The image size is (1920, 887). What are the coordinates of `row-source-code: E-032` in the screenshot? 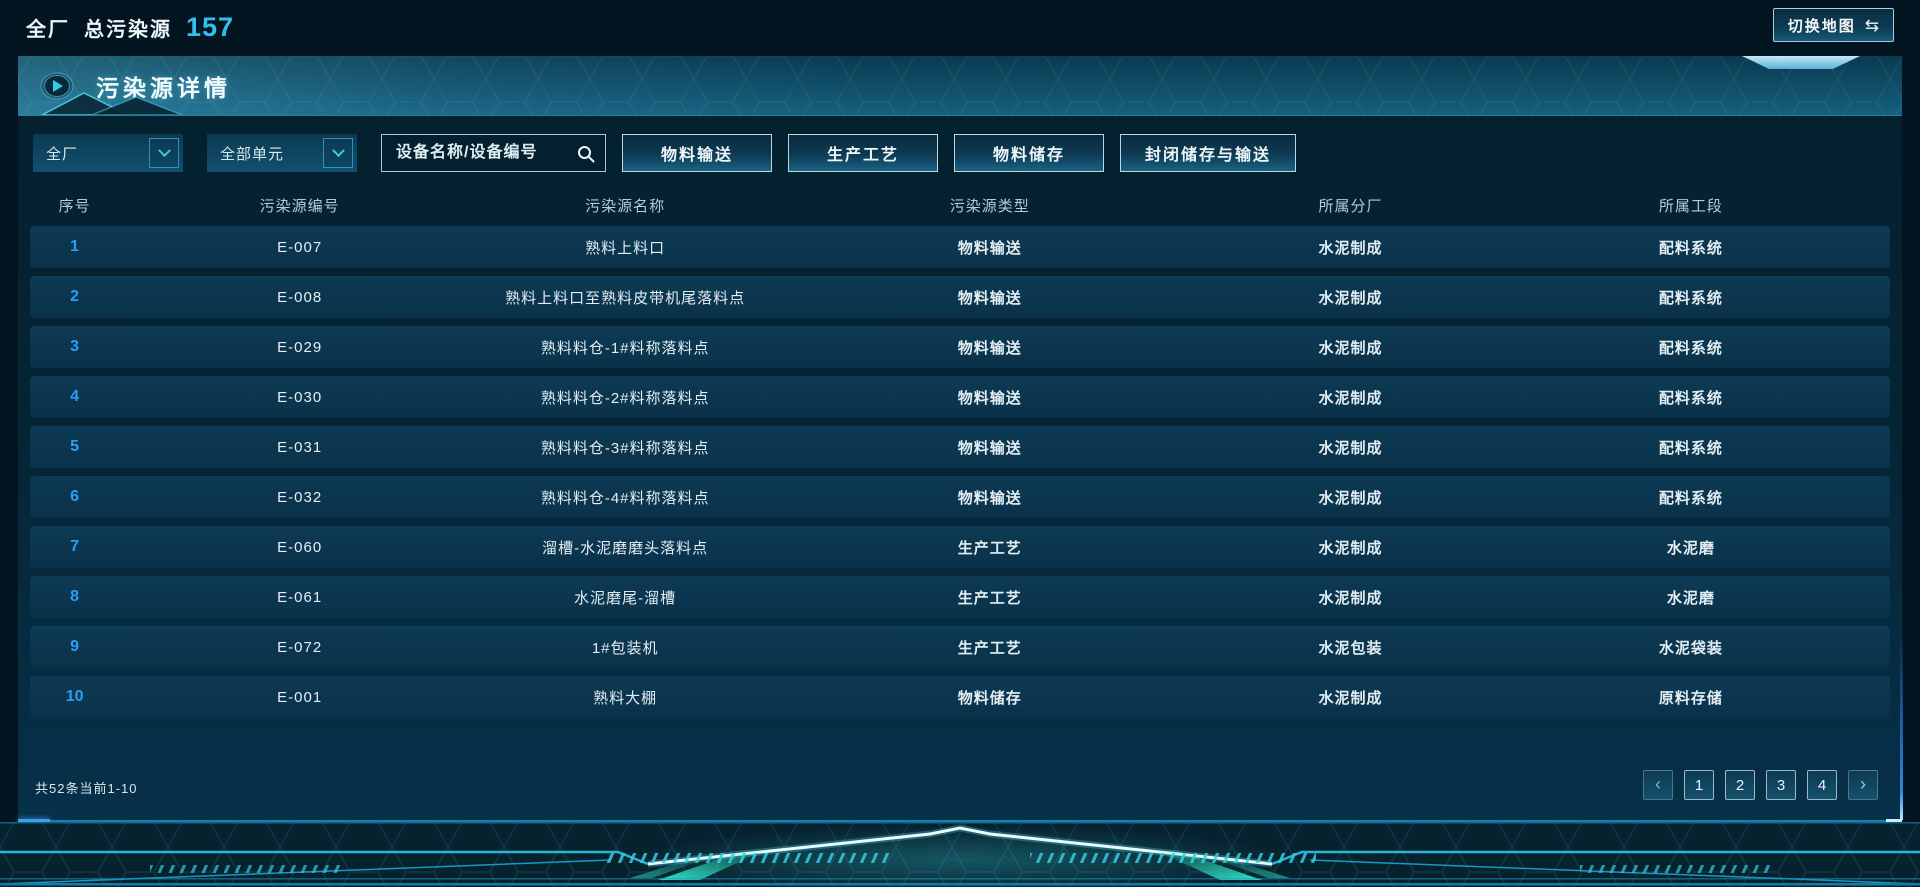 It's located at (300, 497).